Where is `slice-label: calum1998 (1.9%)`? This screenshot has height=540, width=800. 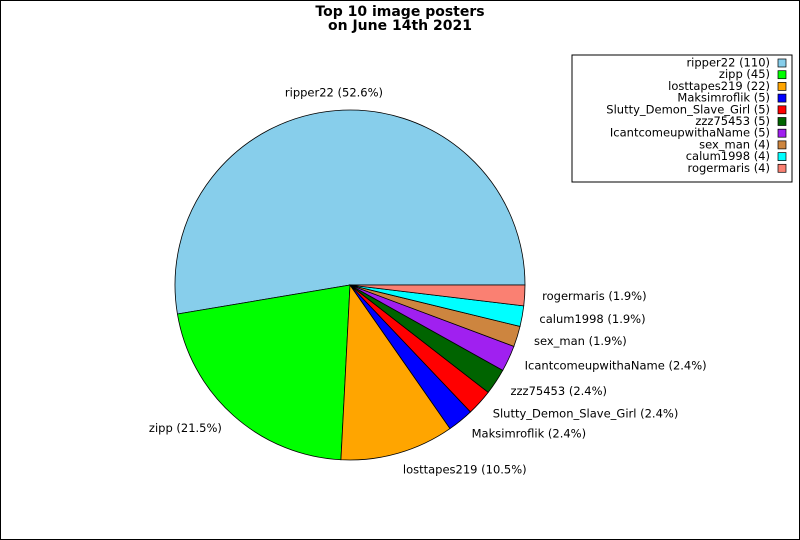 slice-label: calum1998 (1.9%) is located at coordinates (592, 319).